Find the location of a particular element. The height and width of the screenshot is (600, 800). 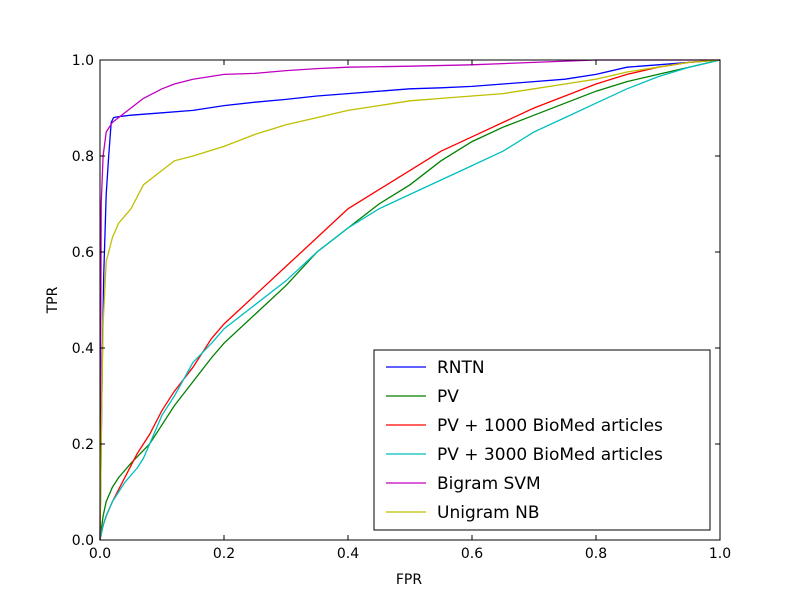

y-axis-label: TPR is located at coordinates (53, 300).